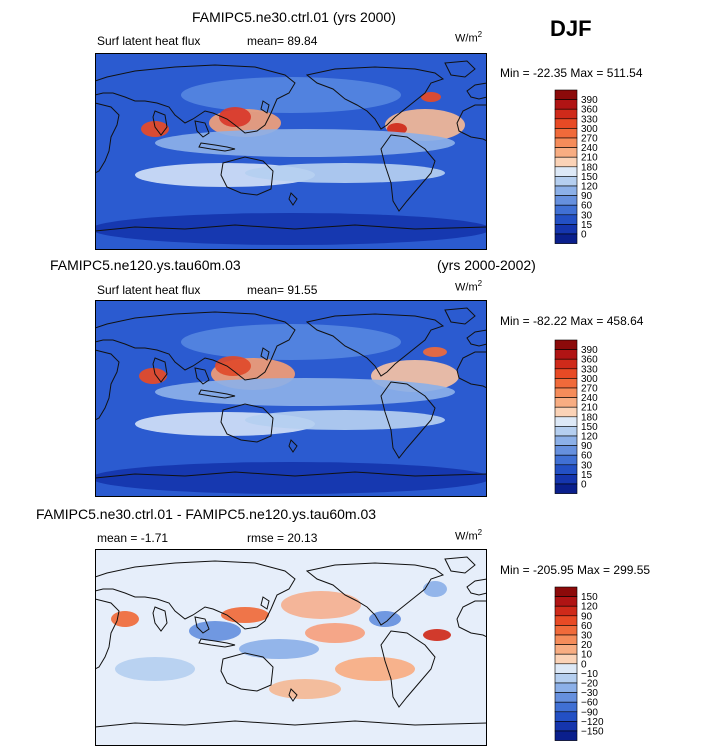 This screenshot has width=715, height=756. Describe the element at coordinates (589, 703) in the screenshot. I see `colorbar-label: −60` at that location.